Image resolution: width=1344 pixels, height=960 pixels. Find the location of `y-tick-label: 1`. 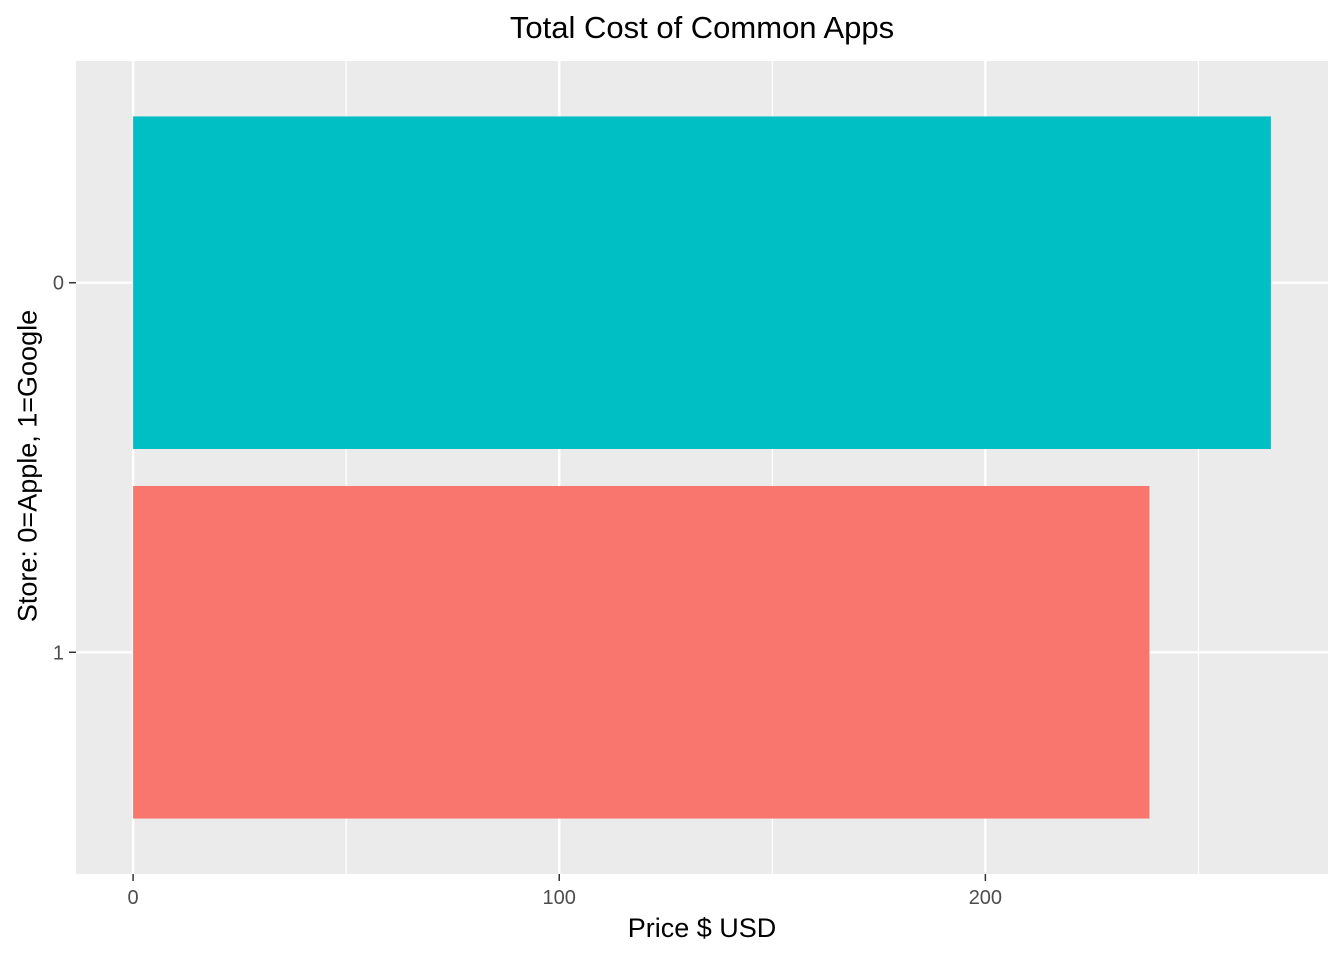

y-tick-label: 1 is located at coordinates (58, 653).